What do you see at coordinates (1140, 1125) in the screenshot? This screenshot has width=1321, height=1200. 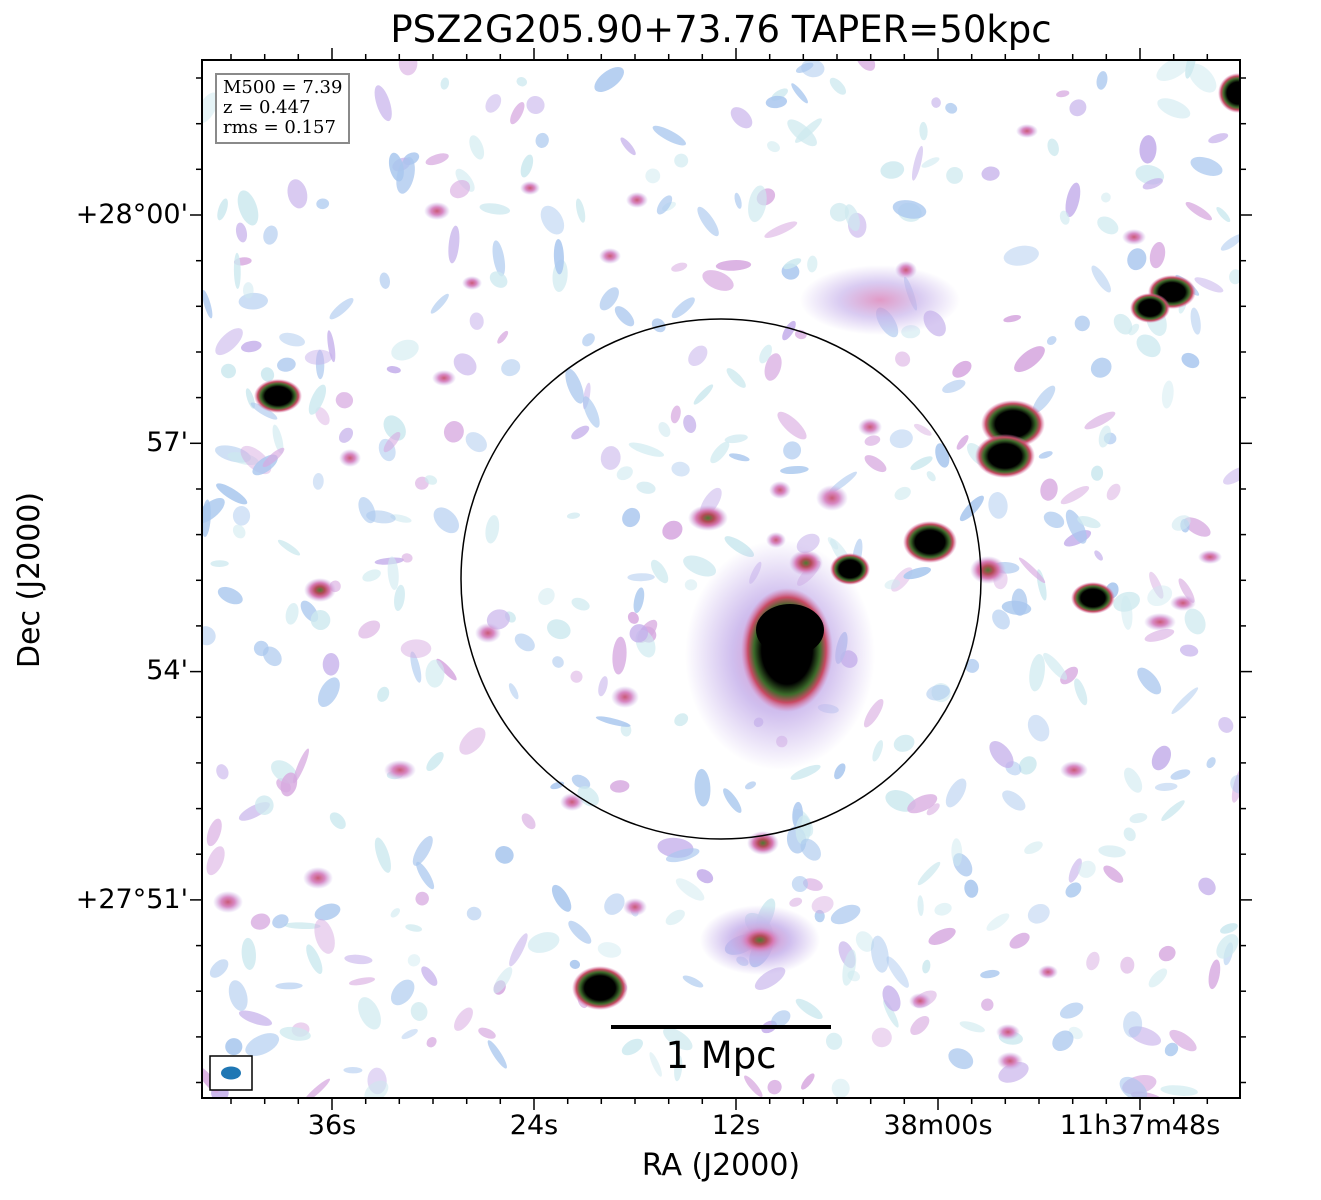 I see `x-tick-label: 11h37m48s` at bounding box center [1140, 1125].